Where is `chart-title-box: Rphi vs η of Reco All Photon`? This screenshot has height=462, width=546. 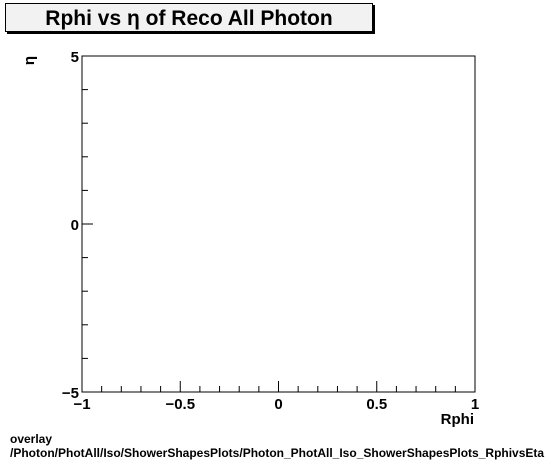
chart-title-box: Rphi vs η of Reco All Photon is located at coordinates (189, 17).